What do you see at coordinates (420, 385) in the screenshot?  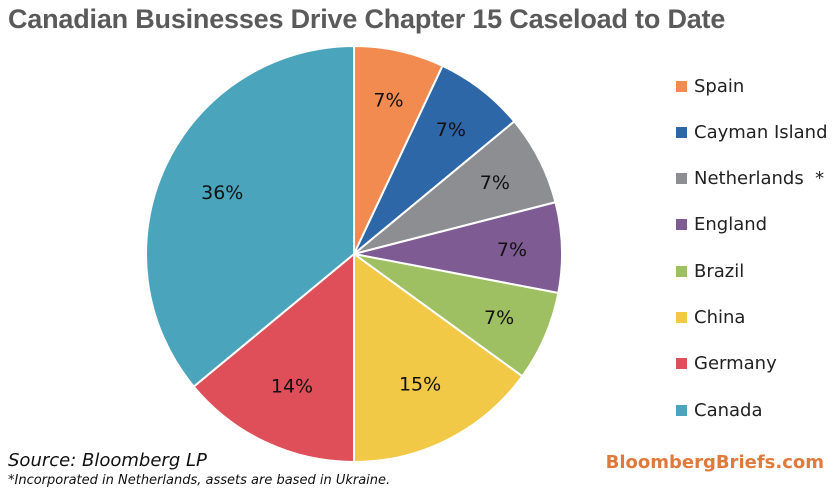 I see `pie-label-china: 15%` at bounding box center [420, 385].